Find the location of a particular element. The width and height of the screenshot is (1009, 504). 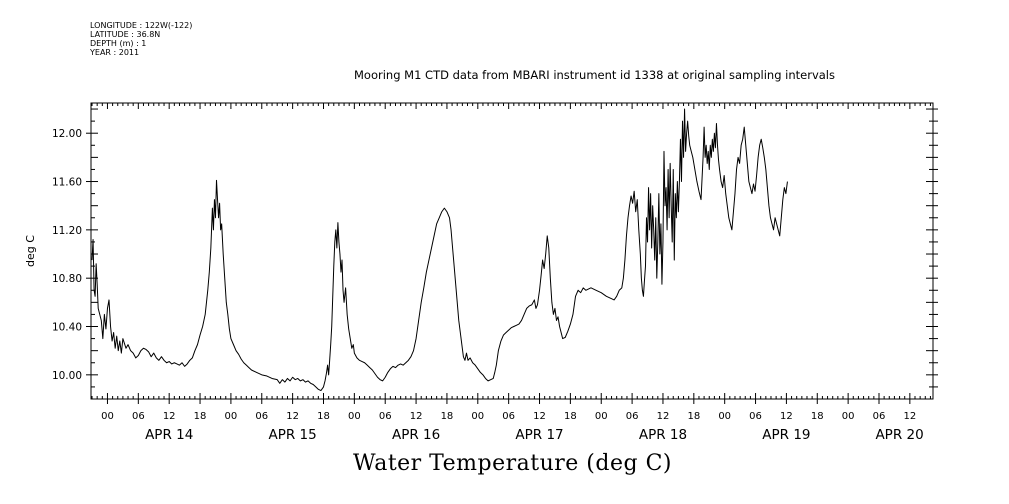

x-day-label: APR 16 is located at coordinates (416, 435).